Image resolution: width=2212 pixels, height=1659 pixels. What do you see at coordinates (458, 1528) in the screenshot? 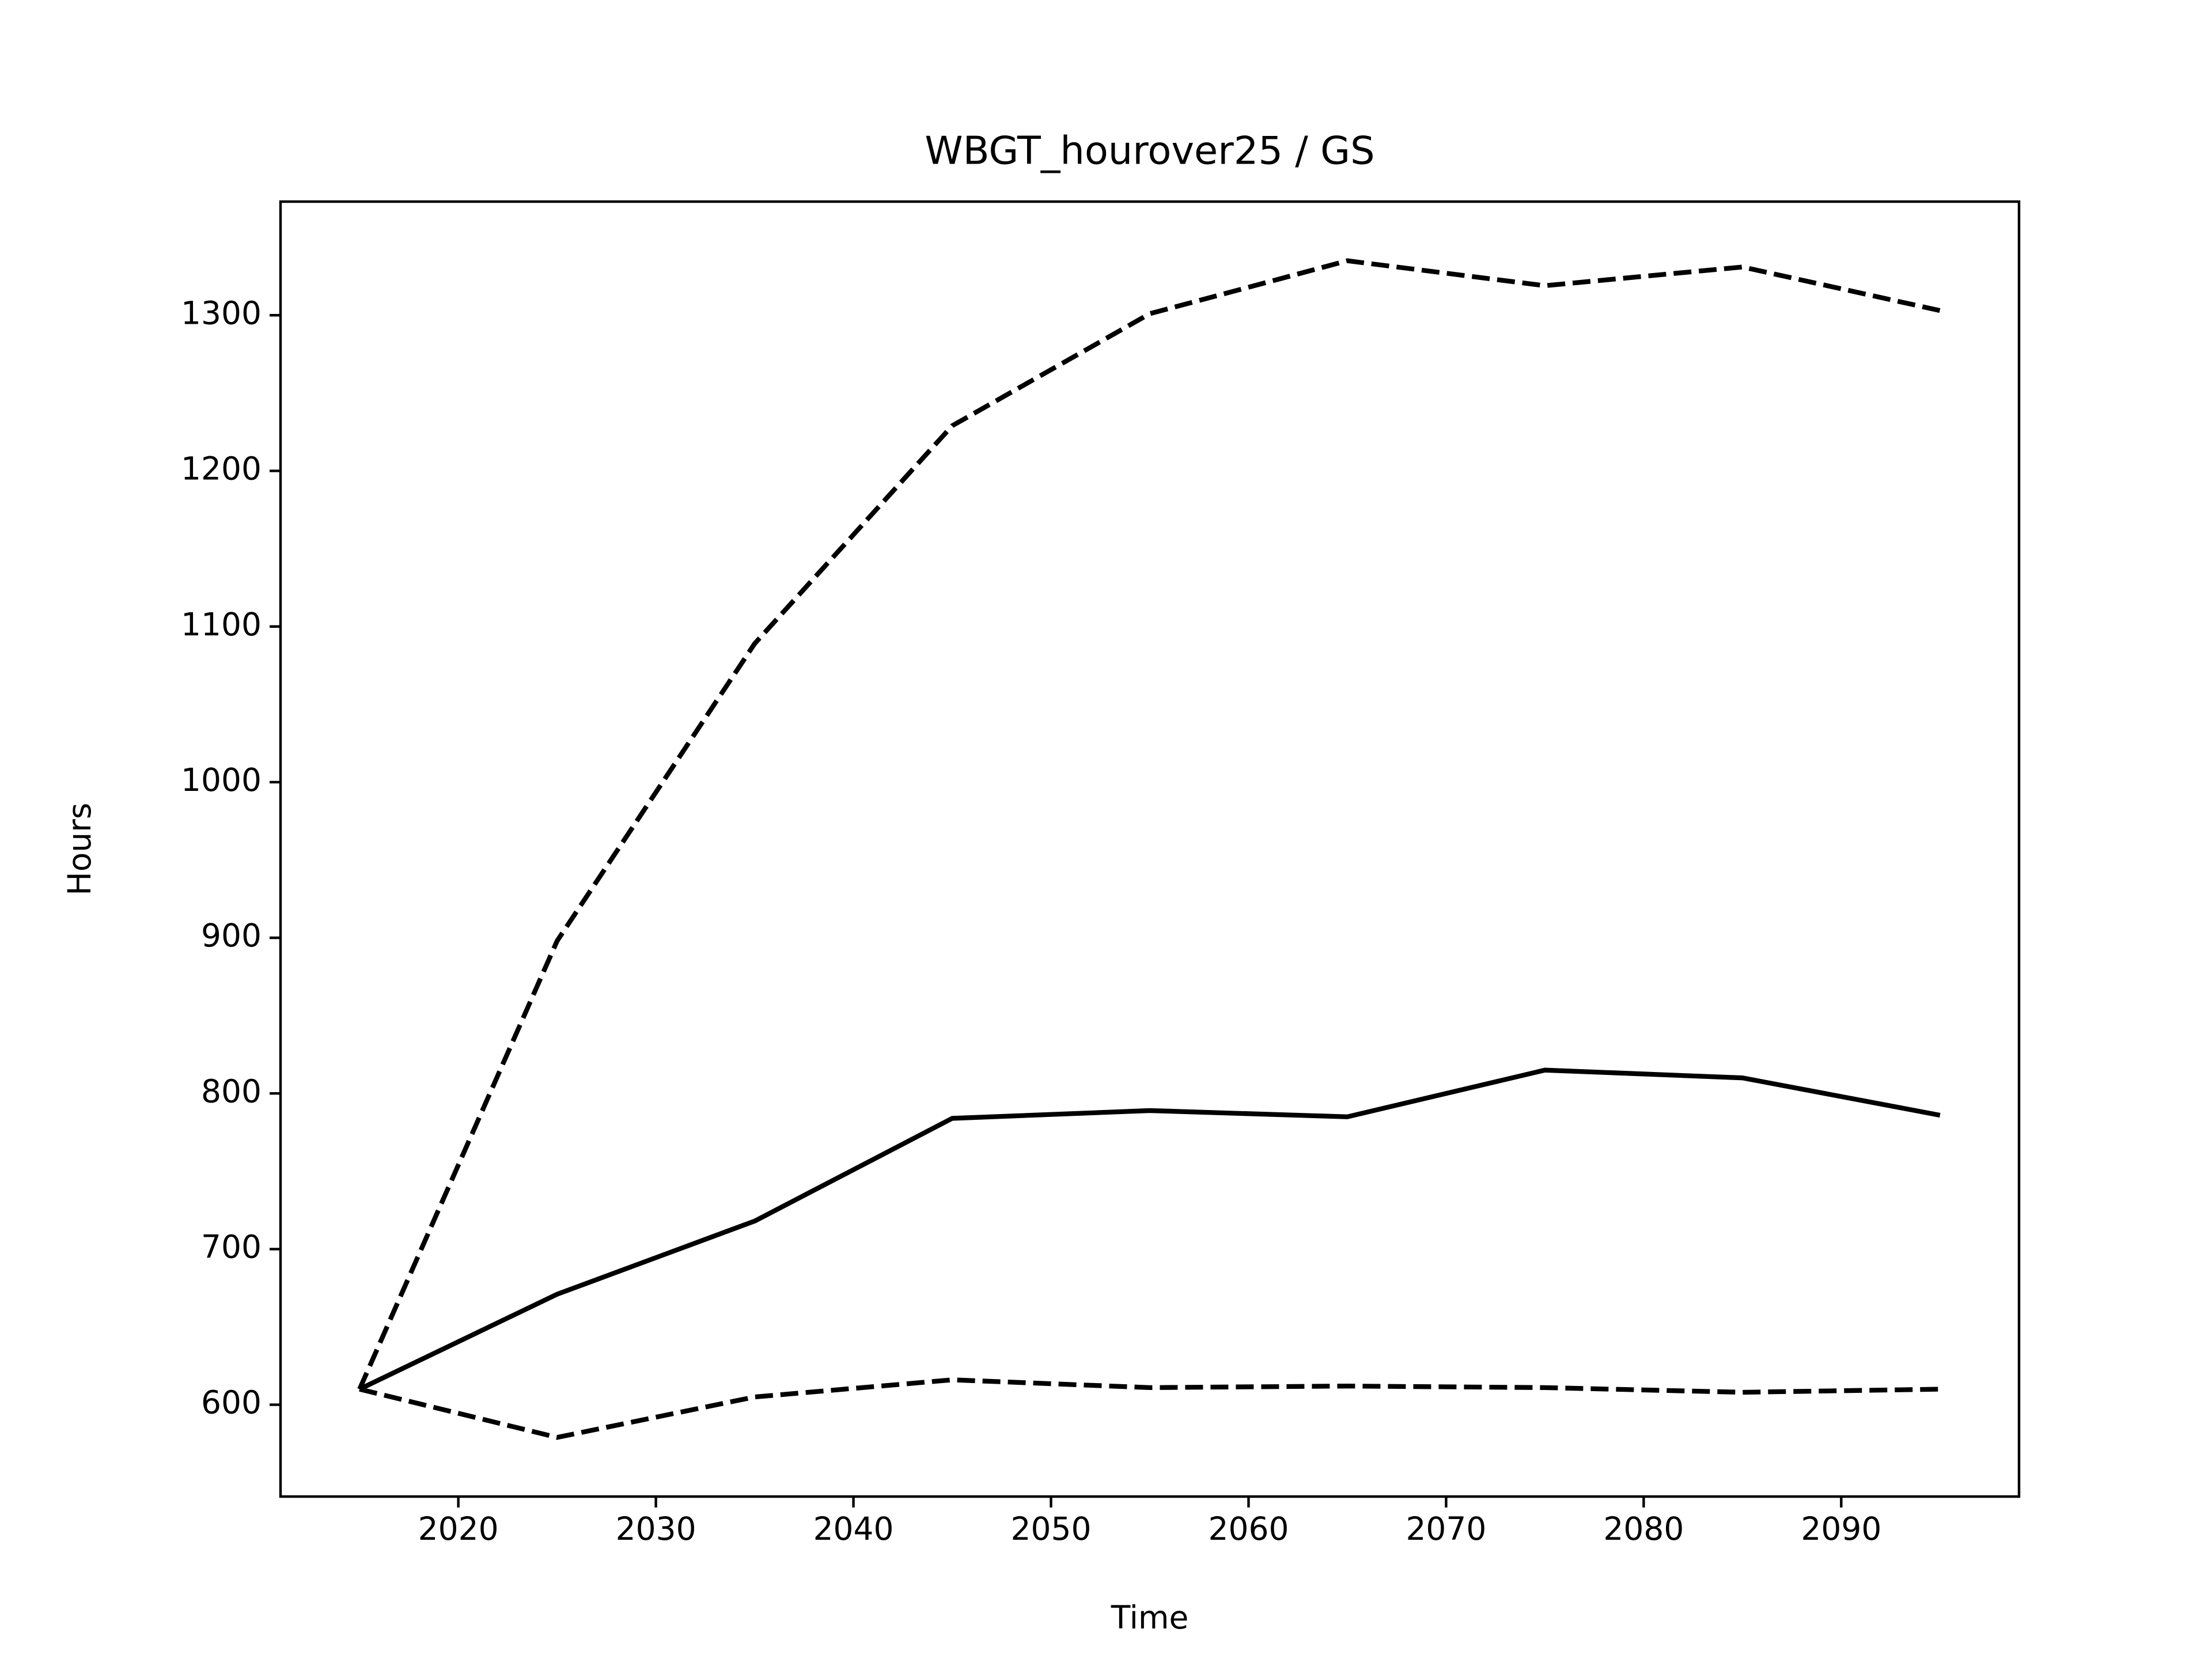
I see `x-tick-label: 2020` at bounding box center [458, 1528].